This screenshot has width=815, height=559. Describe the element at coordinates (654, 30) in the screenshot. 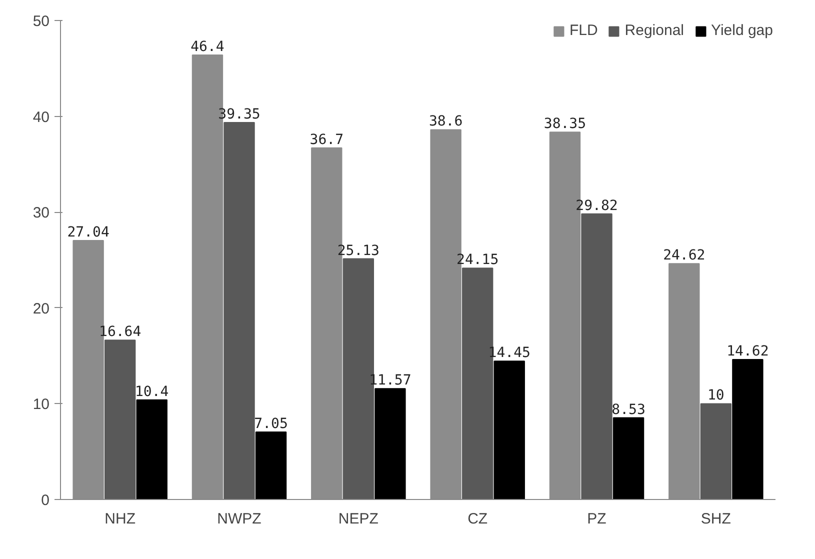

I see `legend-label: Regional` at that location.